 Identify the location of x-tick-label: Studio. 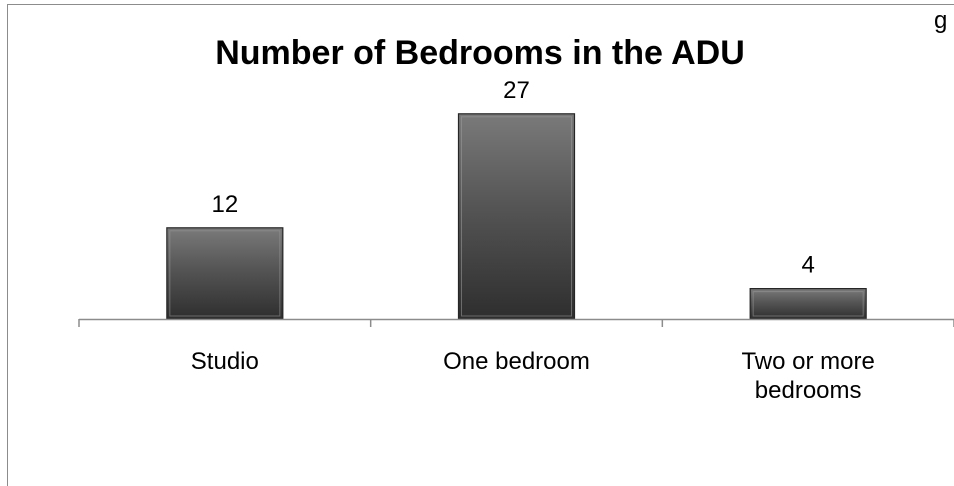
(225, 361).